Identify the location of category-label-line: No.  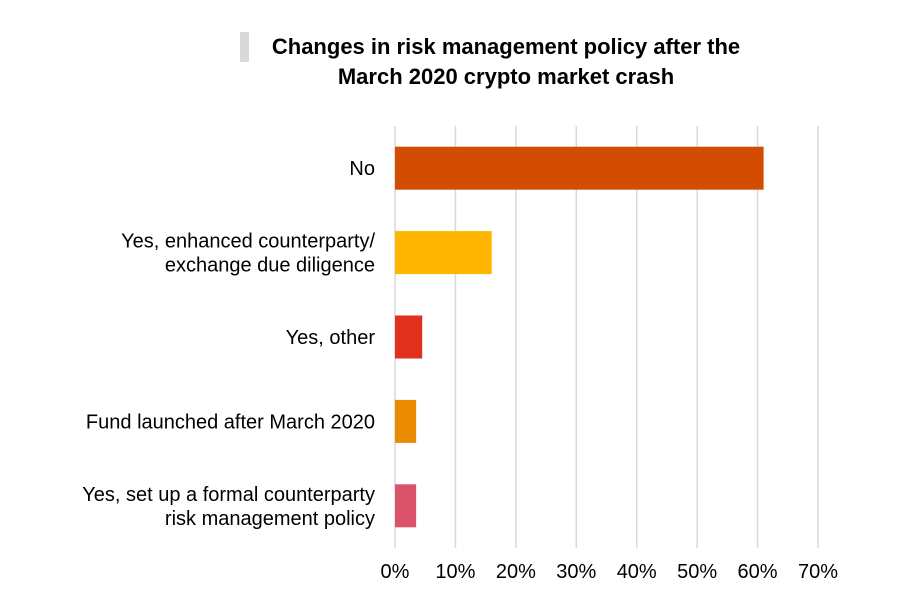
(362, 169).